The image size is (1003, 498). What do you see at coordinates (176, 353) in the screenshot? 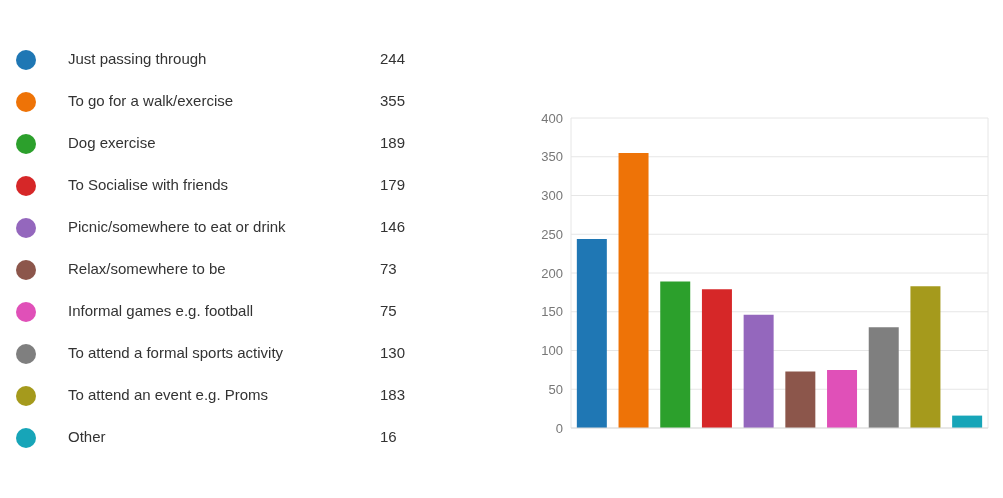
I see `legend-label: To attend a formal sports activity` at bounding box center [176, 353].